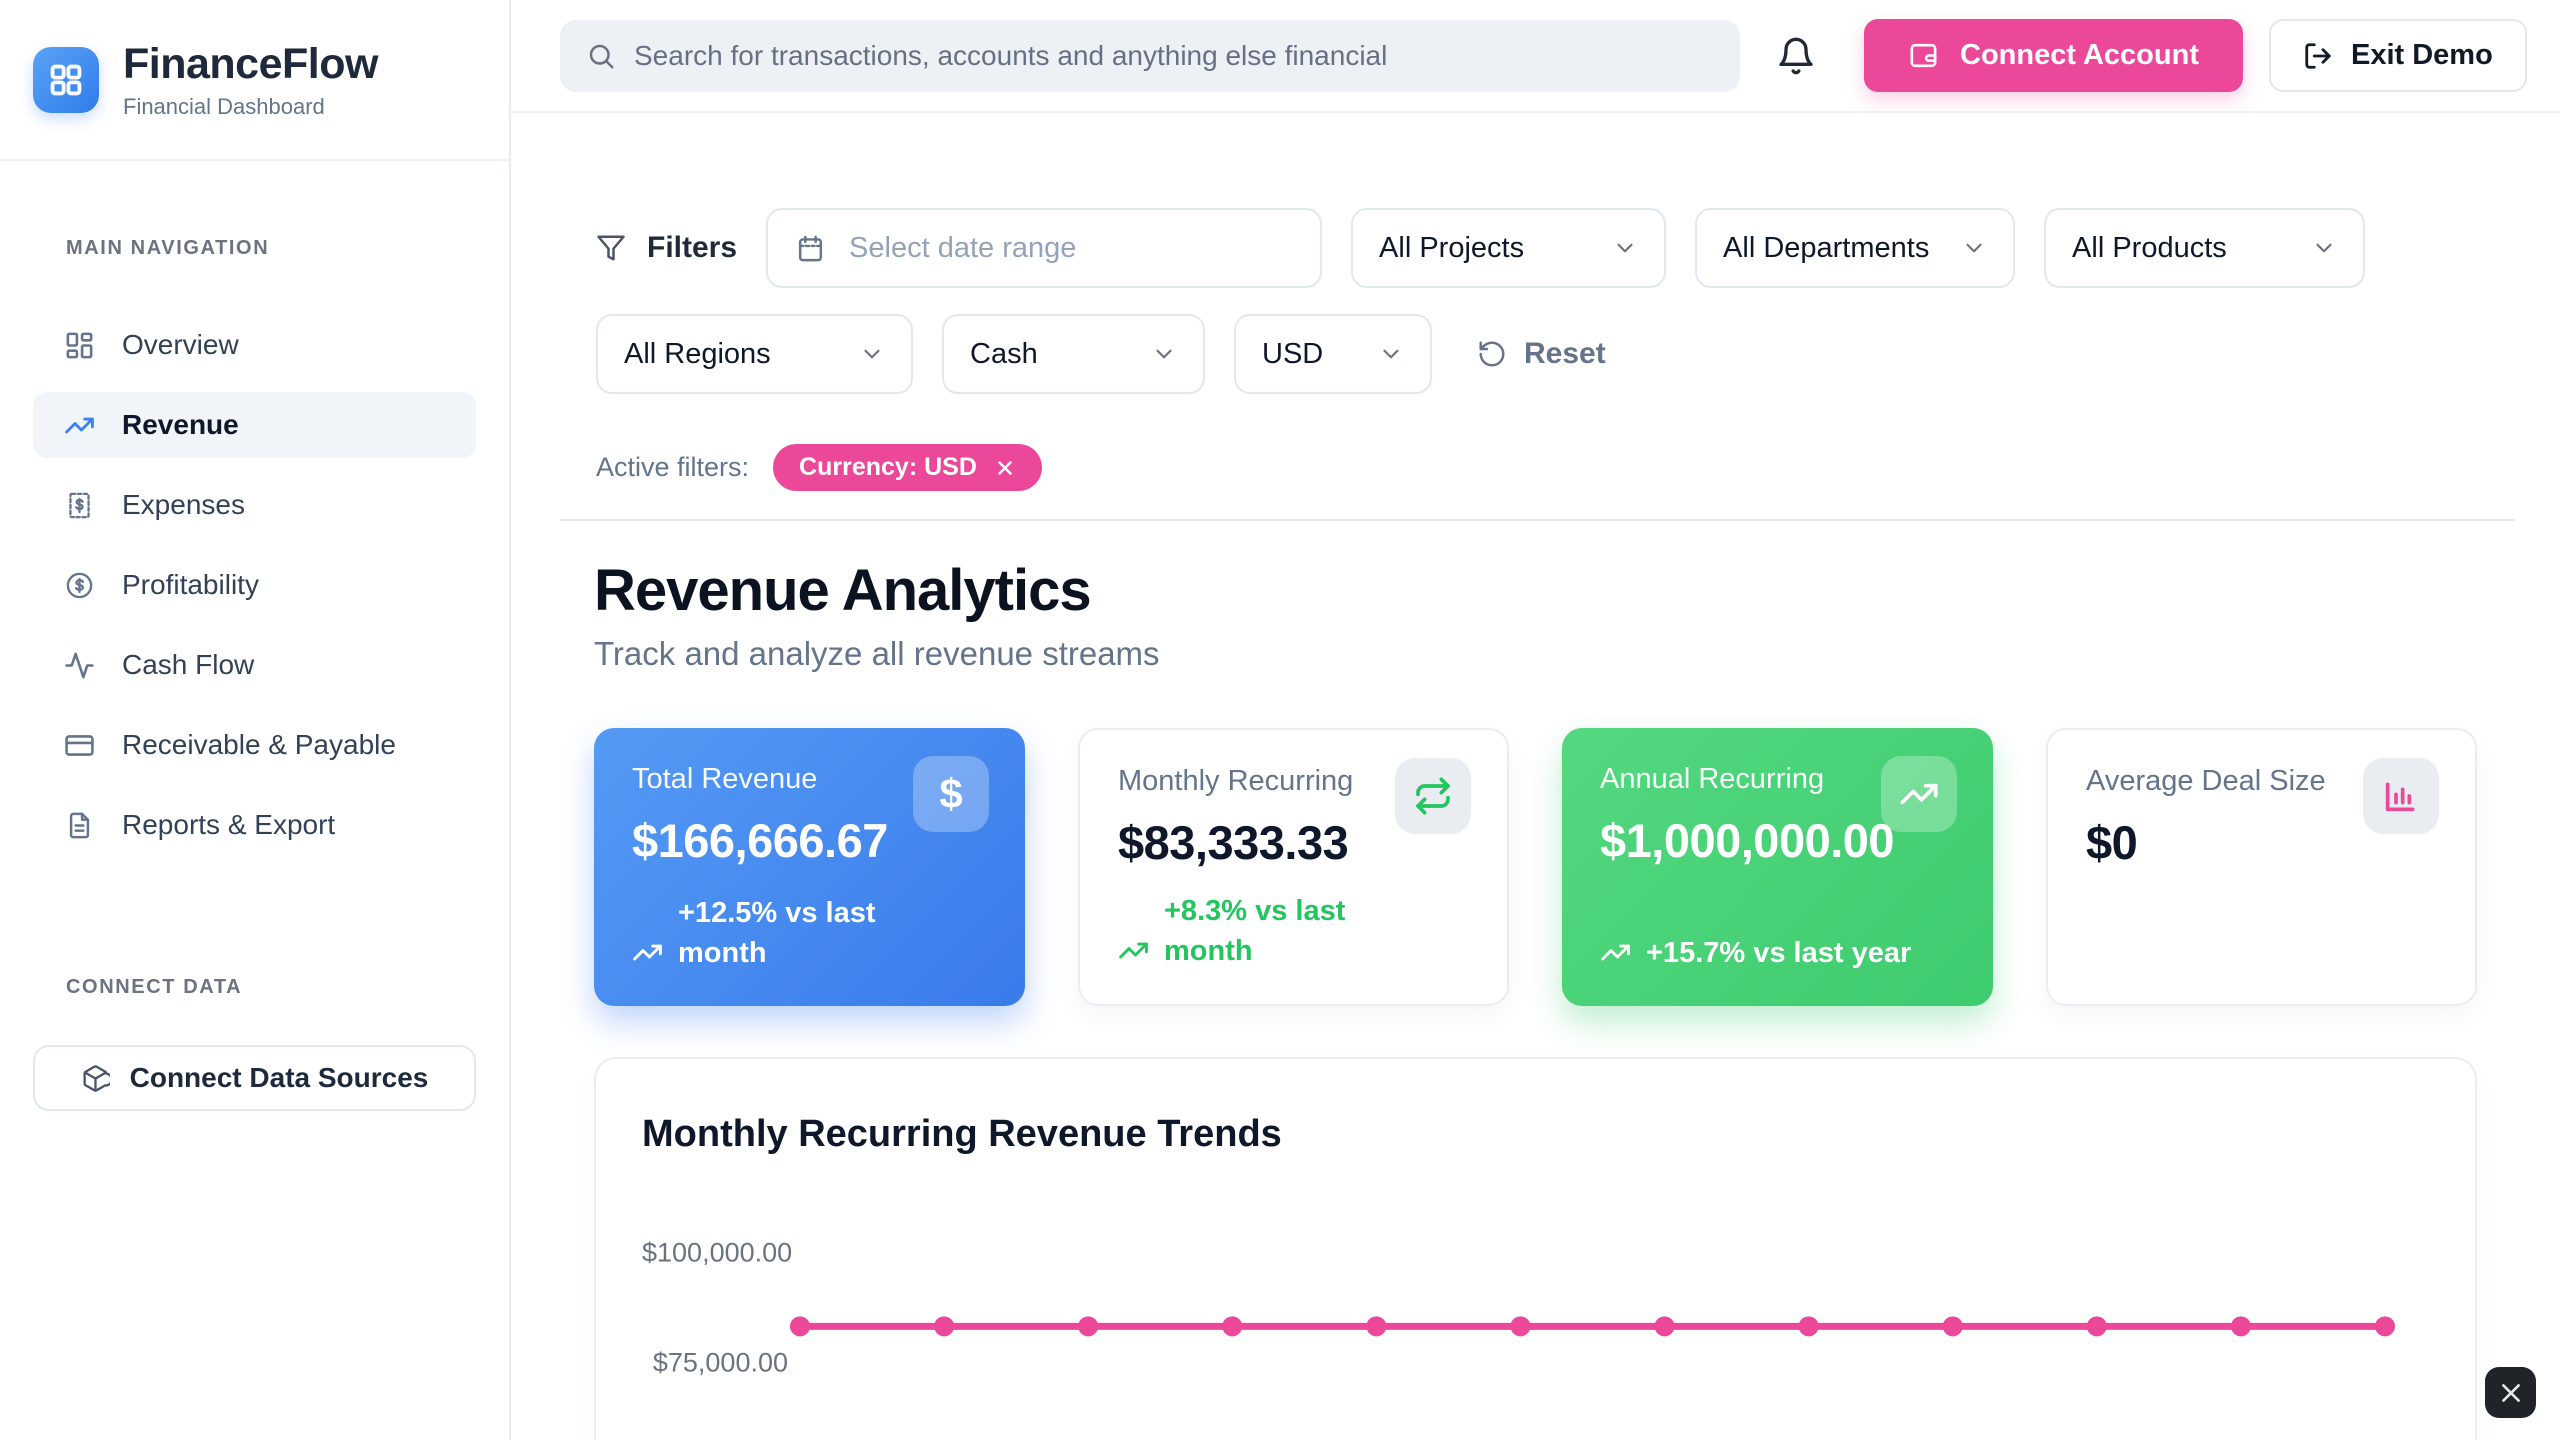 The width and height of the screenshot is (2560, 1440). Describe the element at coordinates (810, 248) in the screenshot. I see `calendar-icon` at that location.